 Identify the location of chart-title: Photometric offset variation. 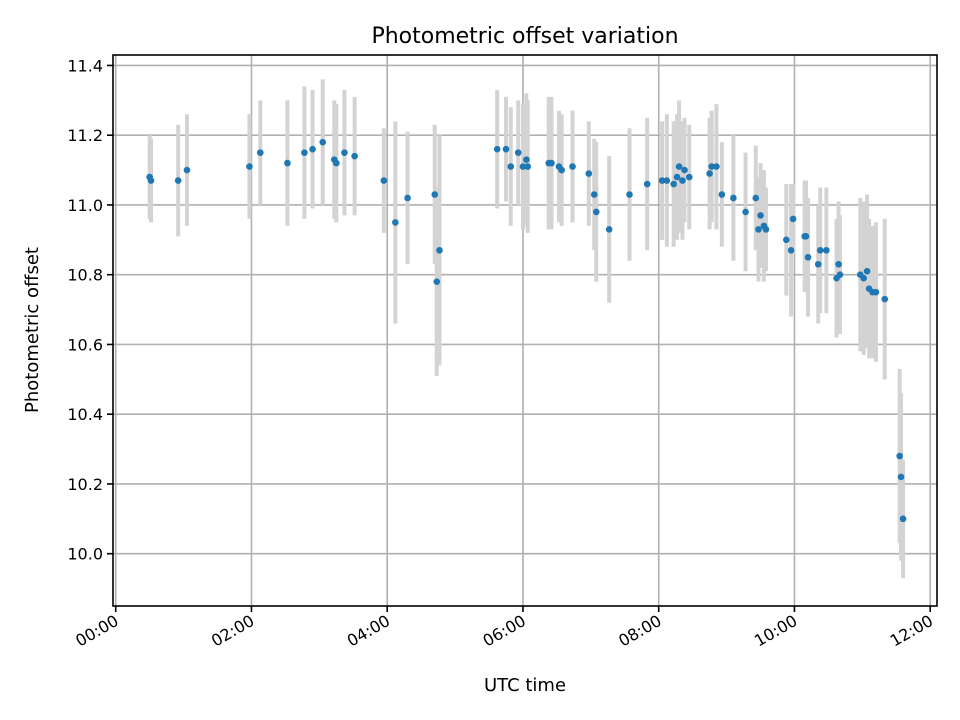
(524, 36).